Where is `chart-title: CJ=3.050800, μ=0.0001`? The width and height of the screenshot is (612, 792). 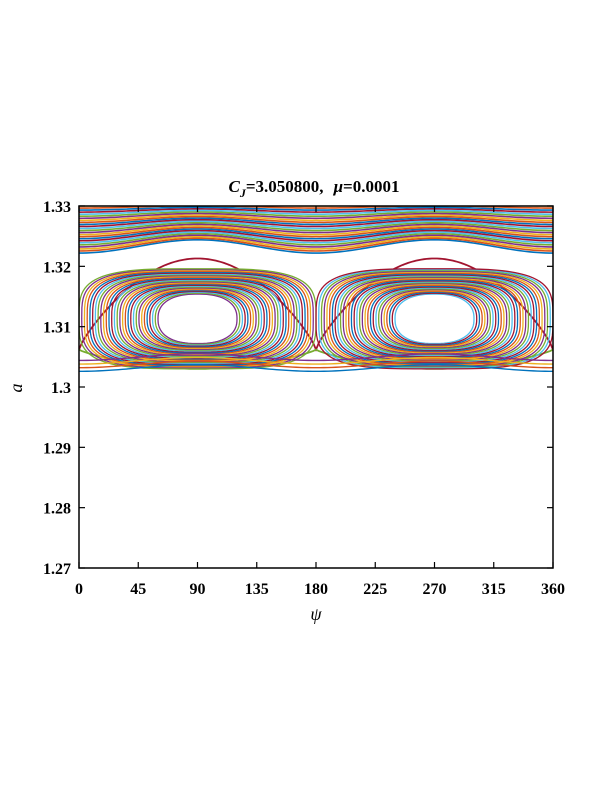 chart-title: CJ=3.050800, μ=0.0001 is located at coordinates (314, 188).